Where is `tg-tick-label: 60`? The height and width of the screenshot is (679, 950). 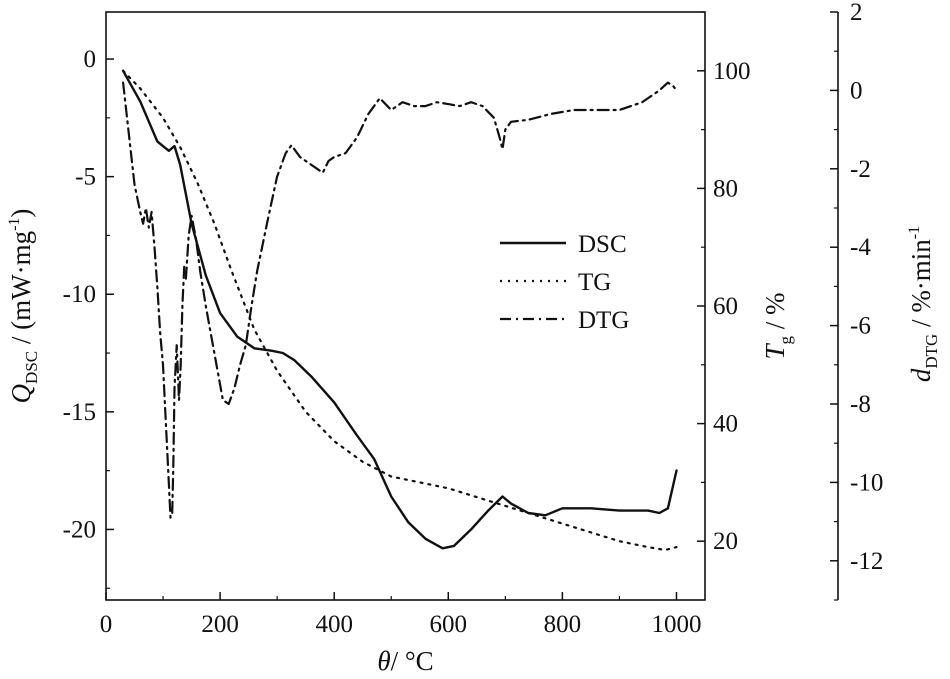
tg-tick-label: 60 is located at coordinates (725, 306).